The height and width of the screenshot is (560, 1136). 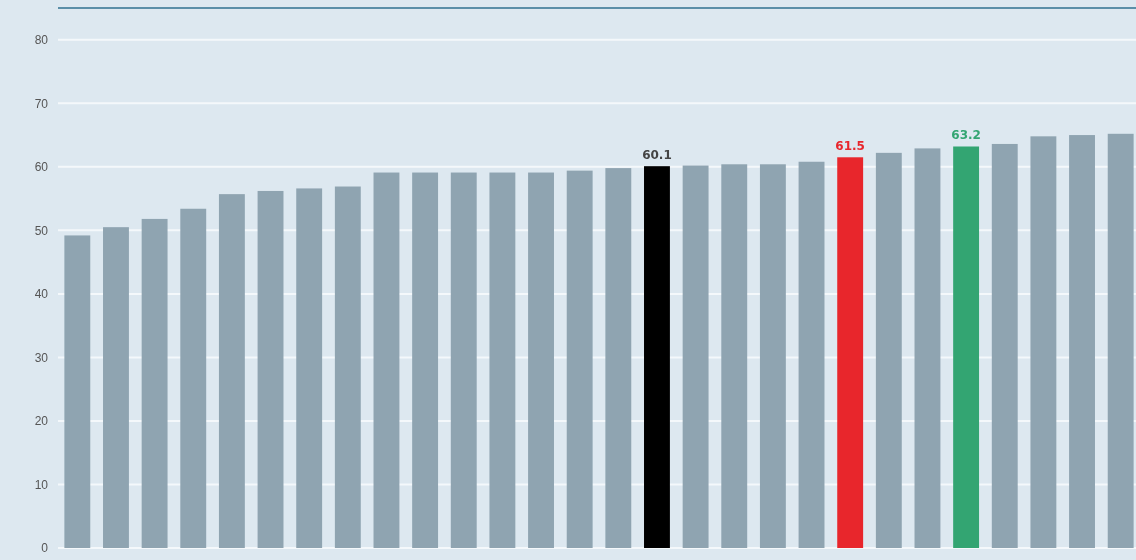 What do you see at coordinates (41, 421) in the screenshot?
I see `y-tick-label: 20` at bounding box center [41, 421].